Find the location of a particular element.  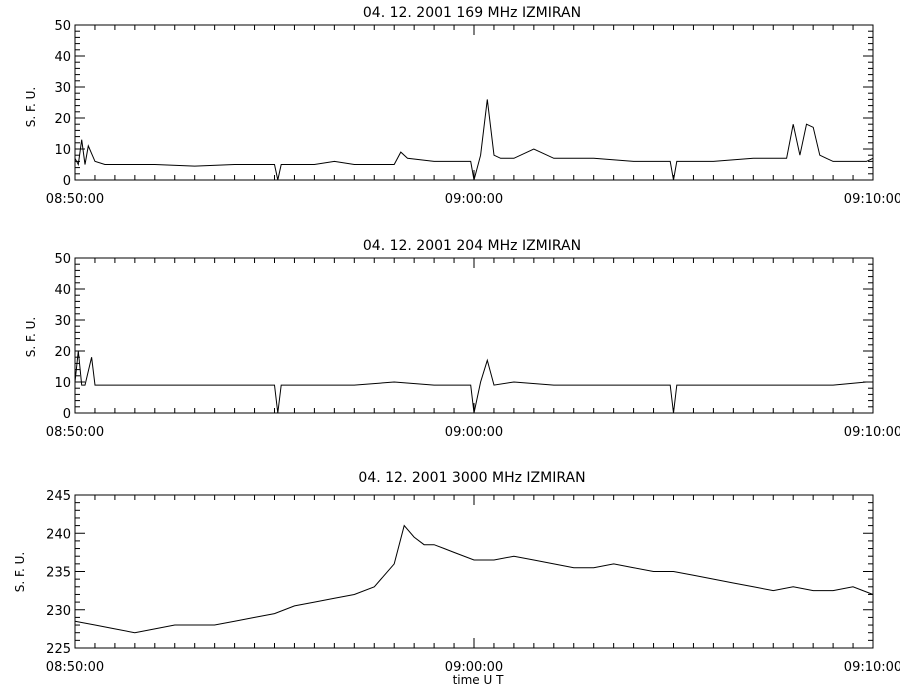

y-tick-label: 245 is located at coordinates (58, 496).